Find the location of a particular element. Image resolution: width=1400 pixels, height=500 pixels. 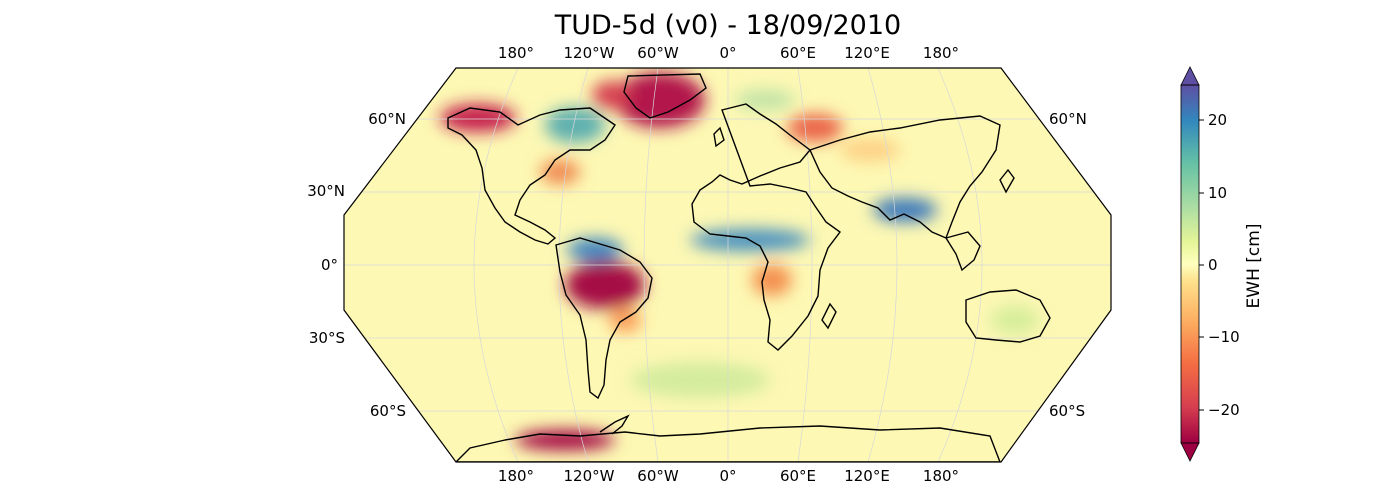

lon-label-bottom: 0° is located at coordinates (728, 476).